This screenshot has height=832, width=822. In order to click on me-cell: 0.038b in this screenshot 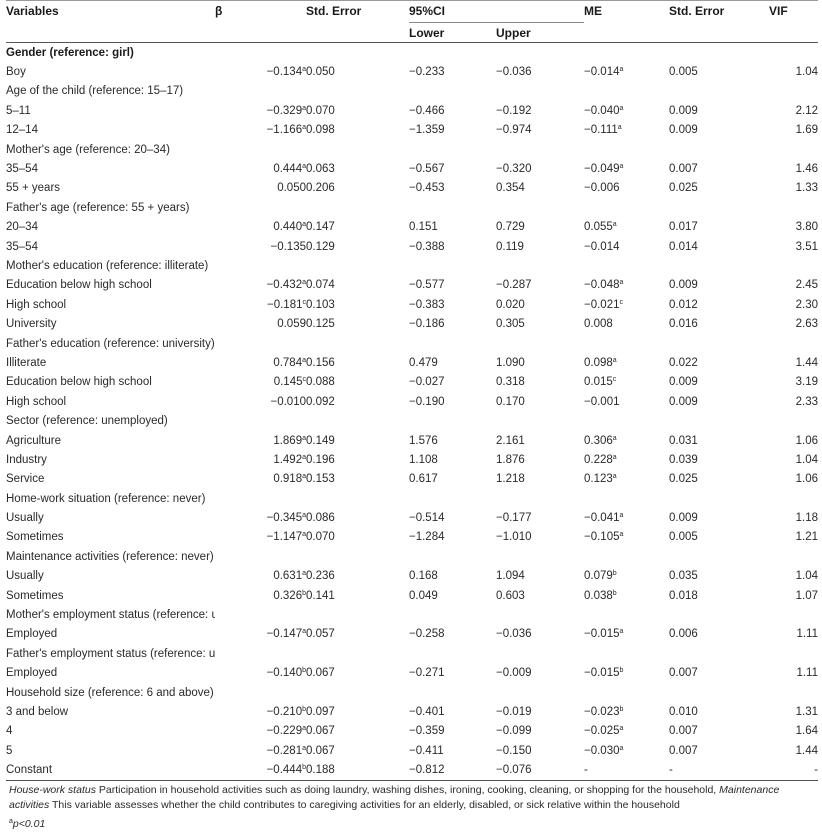, I will do `click(626, 595)`.